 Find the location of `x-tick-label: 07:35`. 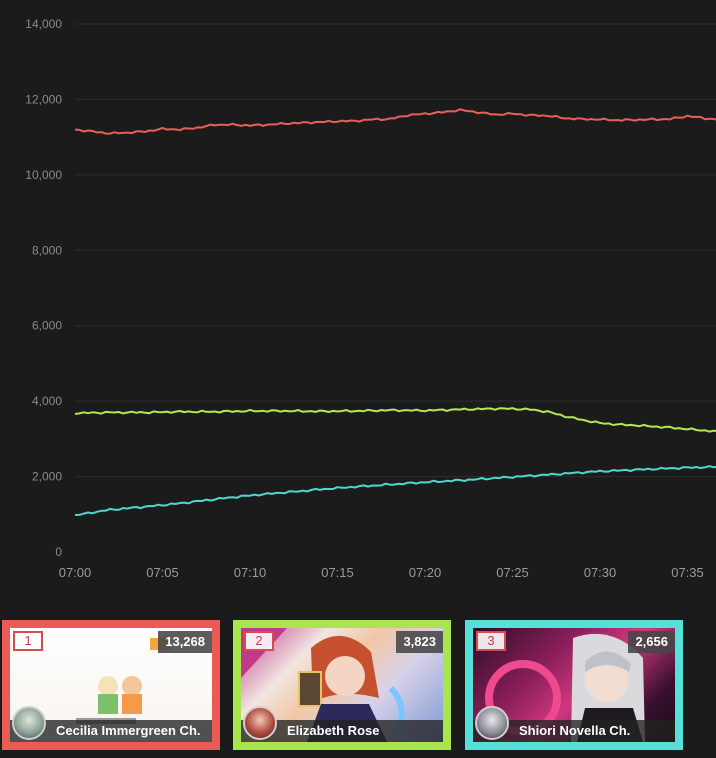

x-tick-label: 07:35 is located at coordinates (687, 572).